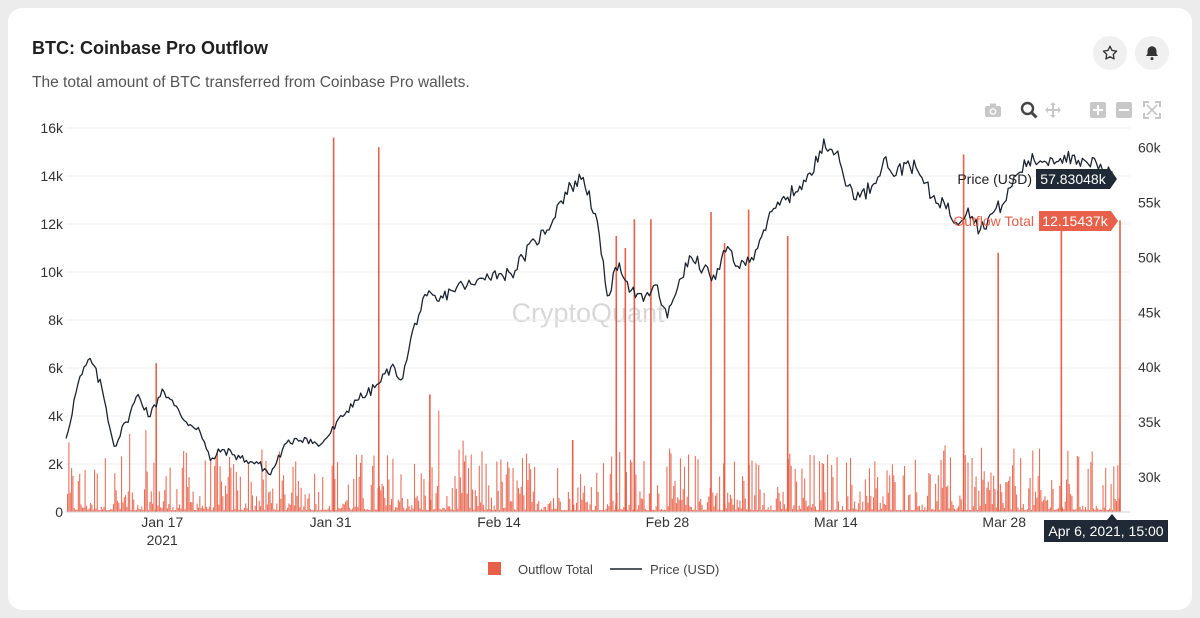  I want to click on star-icon, so click(1110, 53).